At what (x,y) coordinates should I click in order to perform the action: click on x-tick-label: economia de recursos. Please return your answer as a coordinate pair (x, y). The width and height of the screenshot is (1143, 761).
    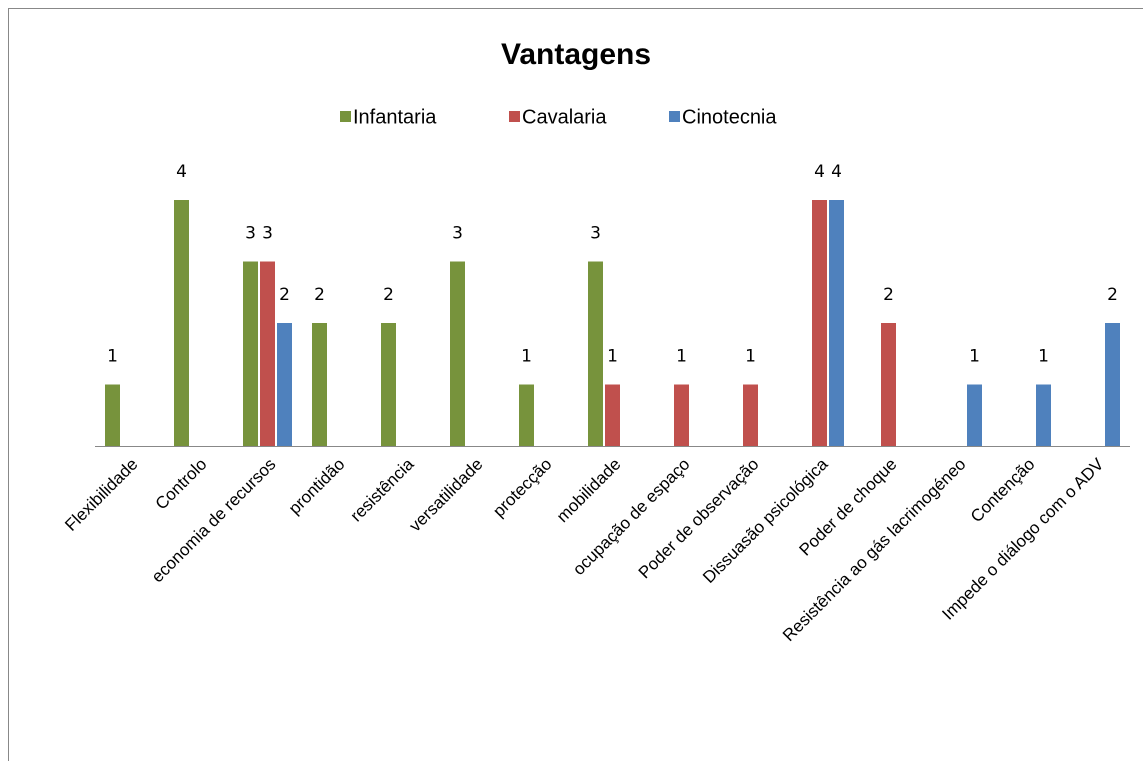
    Looking at the image, I should click on (214, 521).